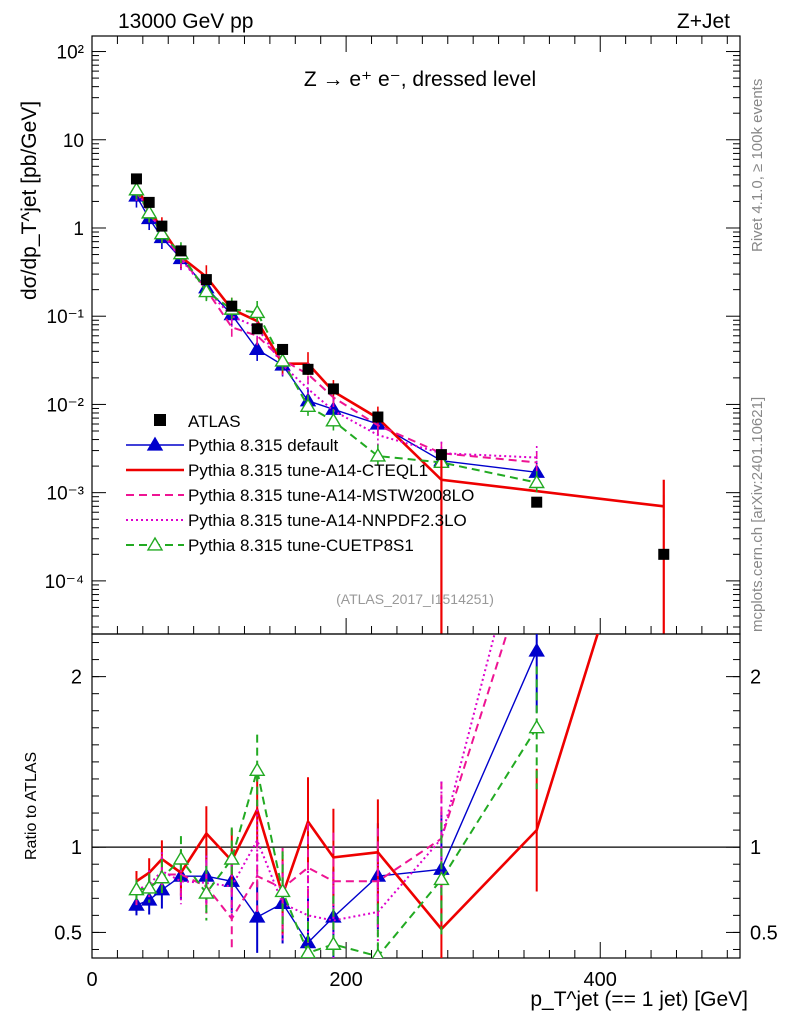  What do you see at coordinates (76, 848) in the screenshot?
I see `ratio-y-tick-label: 1` at bounding box center [76, 848].